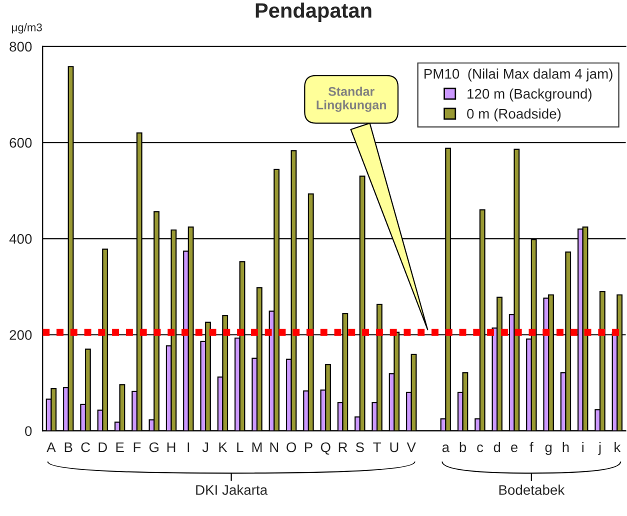 This screenshot has width=627, height=516. I want to click on y-tick-label: 0, so click(28, 431).